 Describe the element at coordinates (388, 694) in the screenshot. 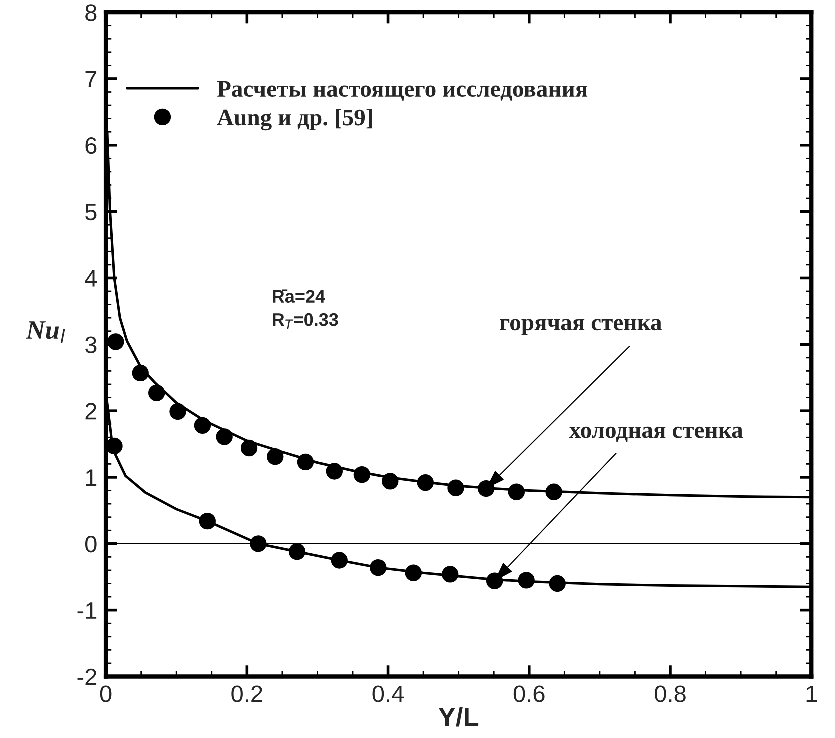

I see `x-tick-label: 0.4` at that location.